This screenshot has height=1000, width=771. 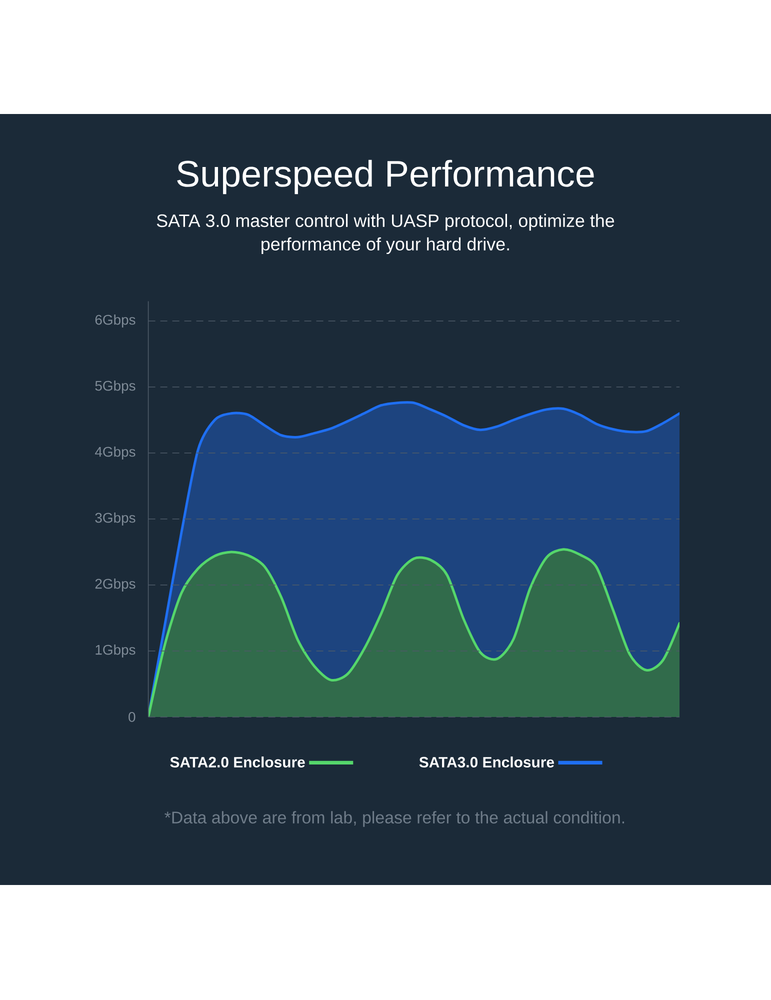 What do you see at coordinates (486, 762) in the screenshot?
I see `legend-label: SATA3.0 Enclosure` at bounding box center [486, 762].